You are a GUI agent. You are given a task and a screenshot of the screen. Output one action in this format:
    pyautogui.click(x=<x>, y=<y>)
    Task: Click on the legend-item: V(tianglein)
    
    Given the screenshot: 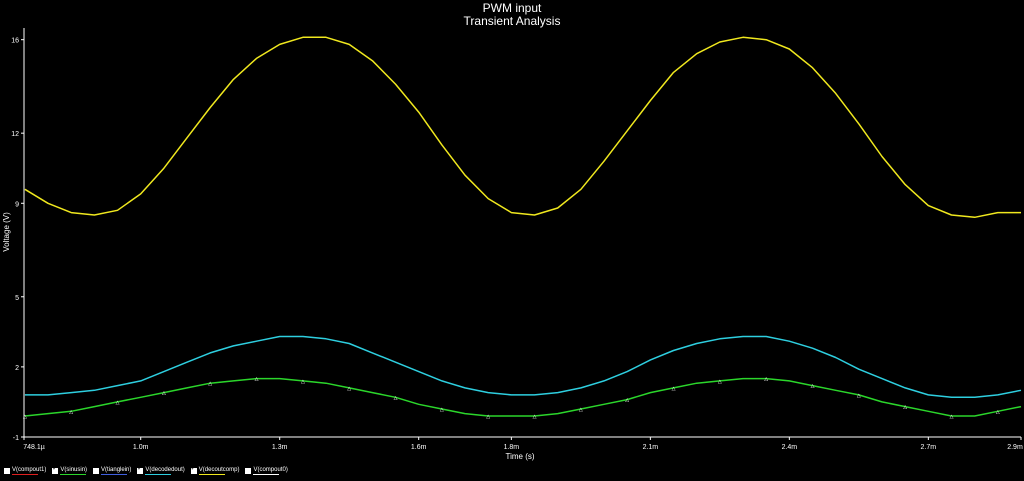 What is the action you would take?
    pyautogui.click(x=112, y=471)
    